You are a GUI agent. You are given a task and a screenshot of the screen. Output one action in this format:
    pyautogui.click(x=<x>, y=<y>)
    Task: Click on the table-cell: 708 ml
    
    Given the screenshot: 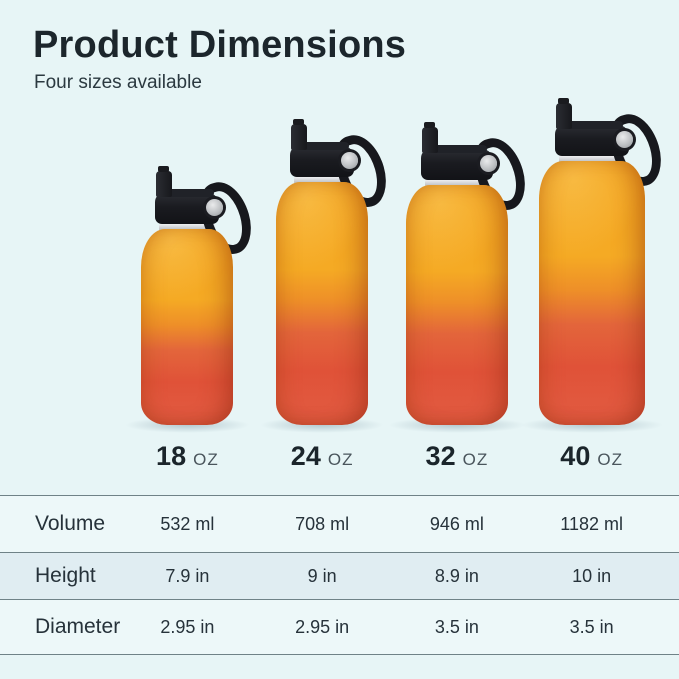 What is the action you would take?
    pyautogui.click(x=322, y=523)
    